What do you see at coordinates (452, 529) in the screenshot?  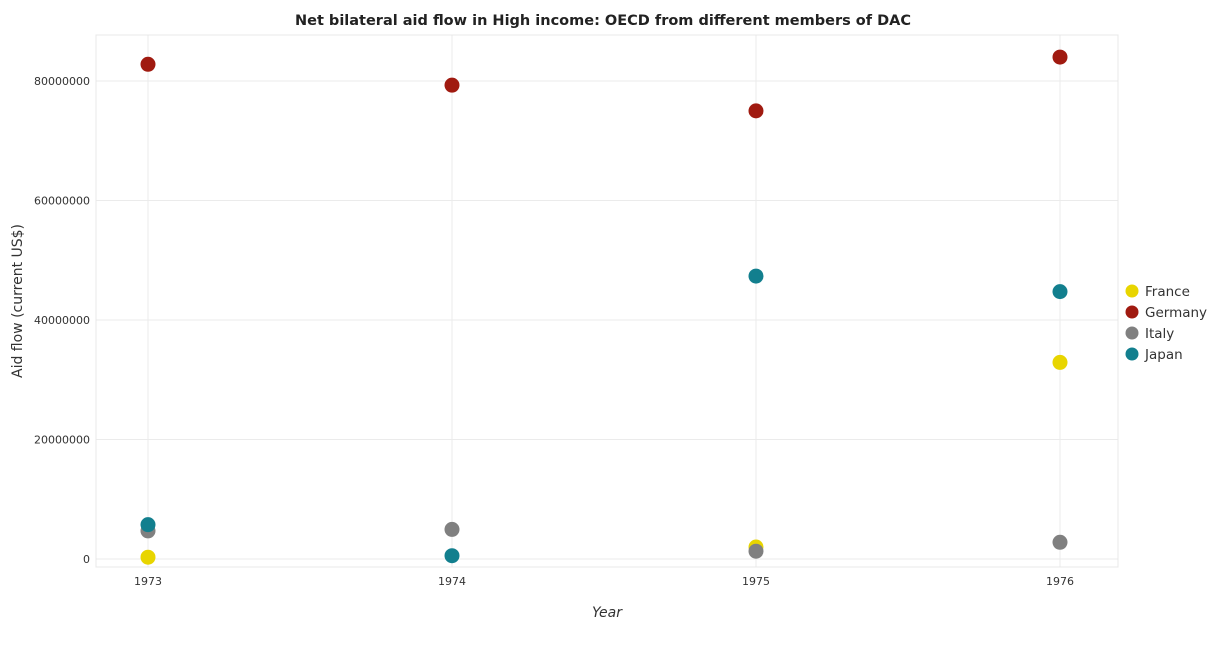 I see `point-italy-1974` at bounding box center [452, 529].